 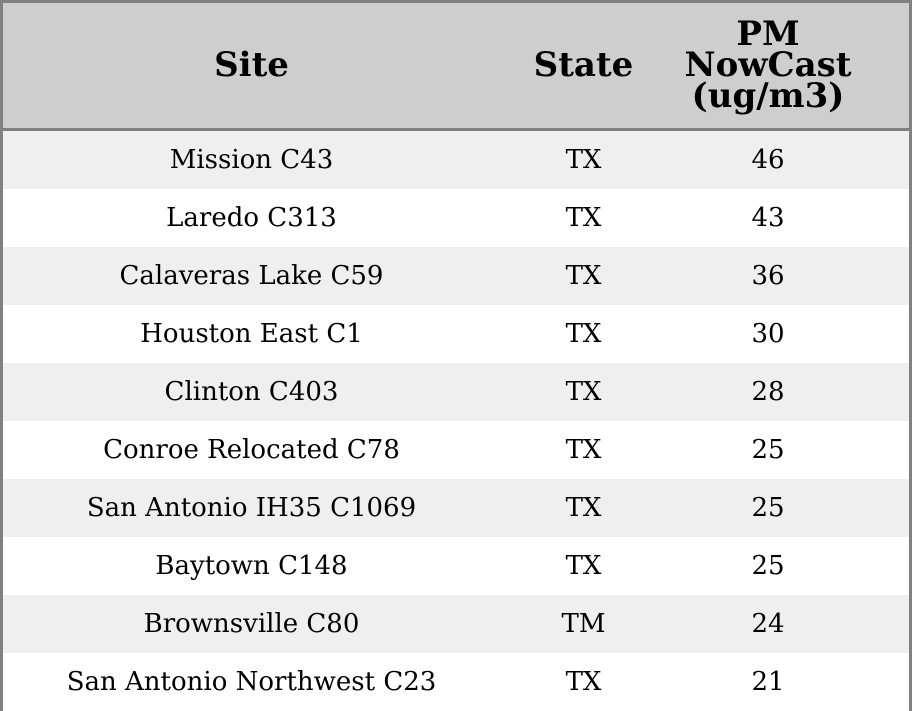 I want to click on header-pm-nowcast: PM NowCast (ug/m3), so click(x=788, y=67).